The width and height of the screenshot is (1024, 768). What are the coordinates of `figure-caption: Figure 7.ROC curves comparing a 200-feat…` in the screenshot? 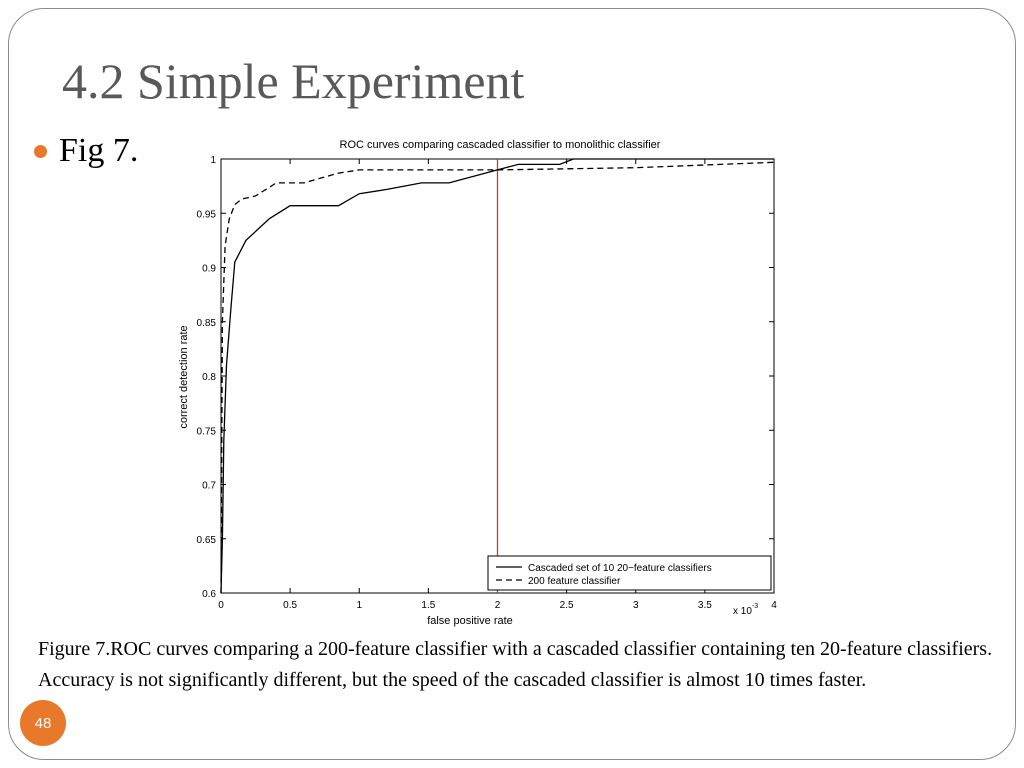 It's located at (515, 664).